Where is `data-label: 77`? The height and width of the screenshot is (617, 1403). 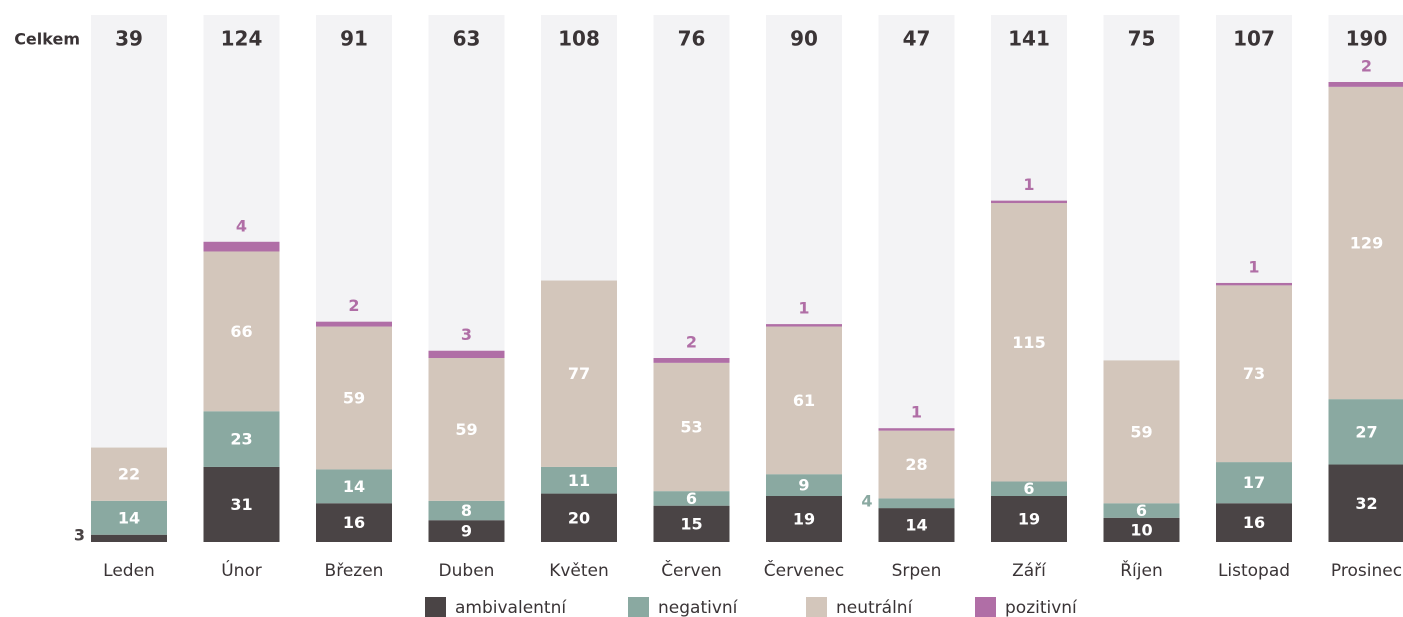
data-label: 77 is located at coordinates (579, 373).